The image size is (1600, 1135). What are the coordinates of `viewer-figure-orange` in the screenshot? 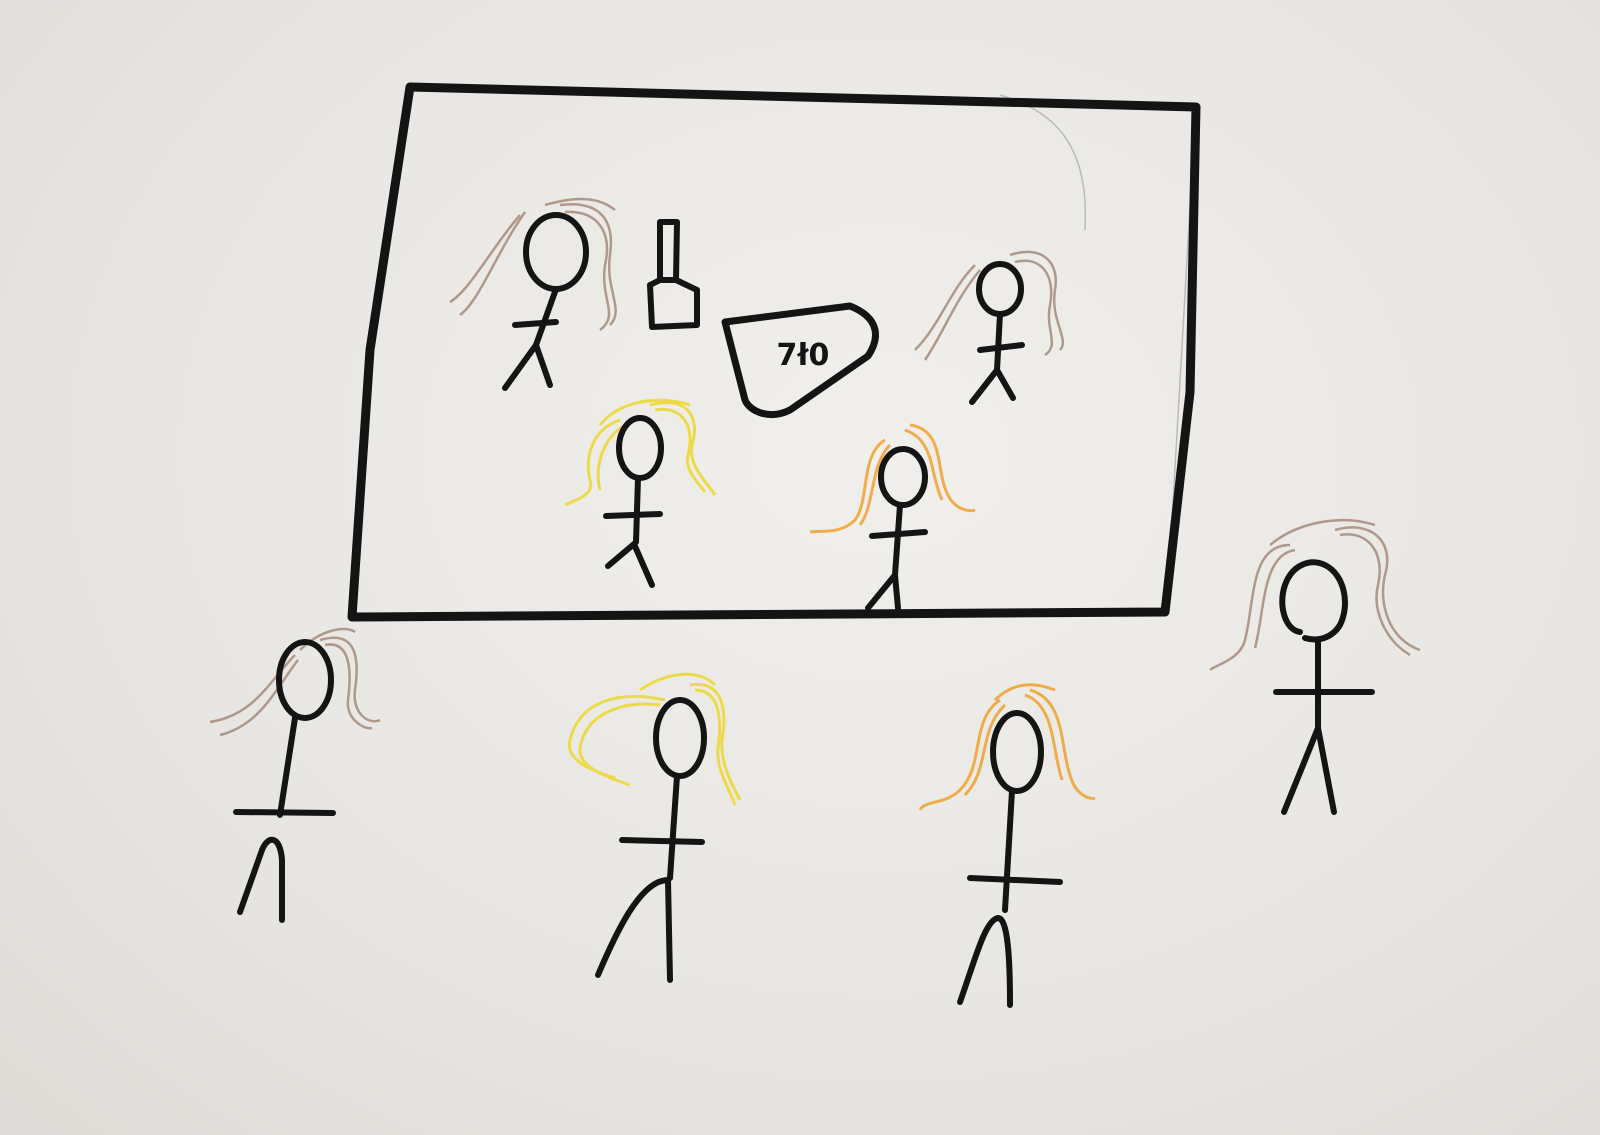 It's located at (1007, 845).